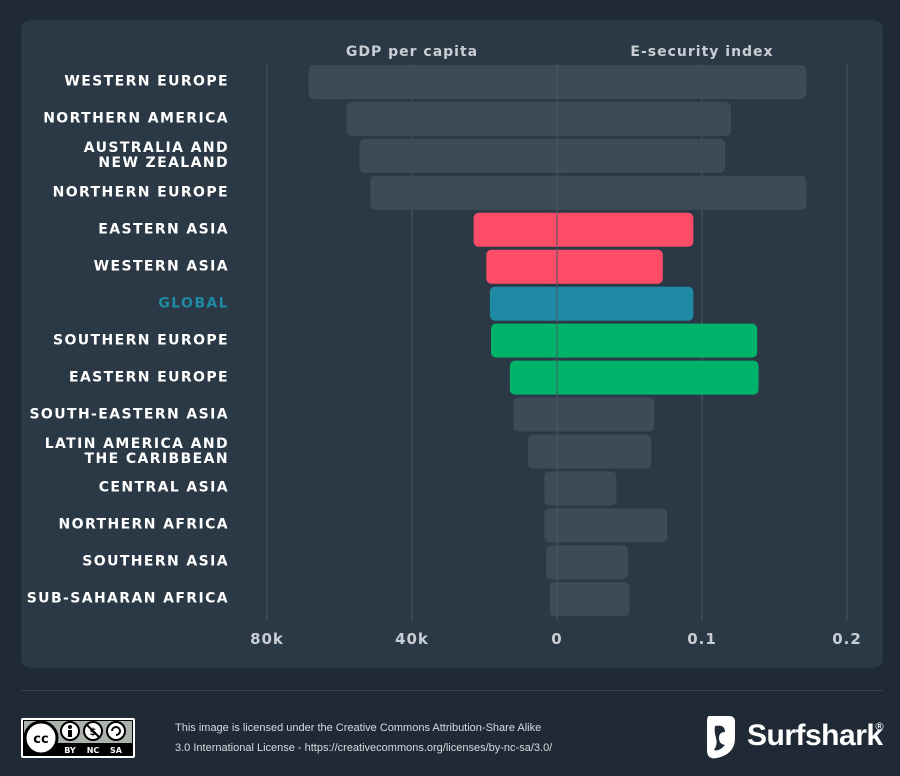 Image resolution: width=900 pixels, height=776 pixels. Describe the element at coordinates (140, 192) in the screenshot. I see `category-label: NORTHERN EUROPE` at that location.